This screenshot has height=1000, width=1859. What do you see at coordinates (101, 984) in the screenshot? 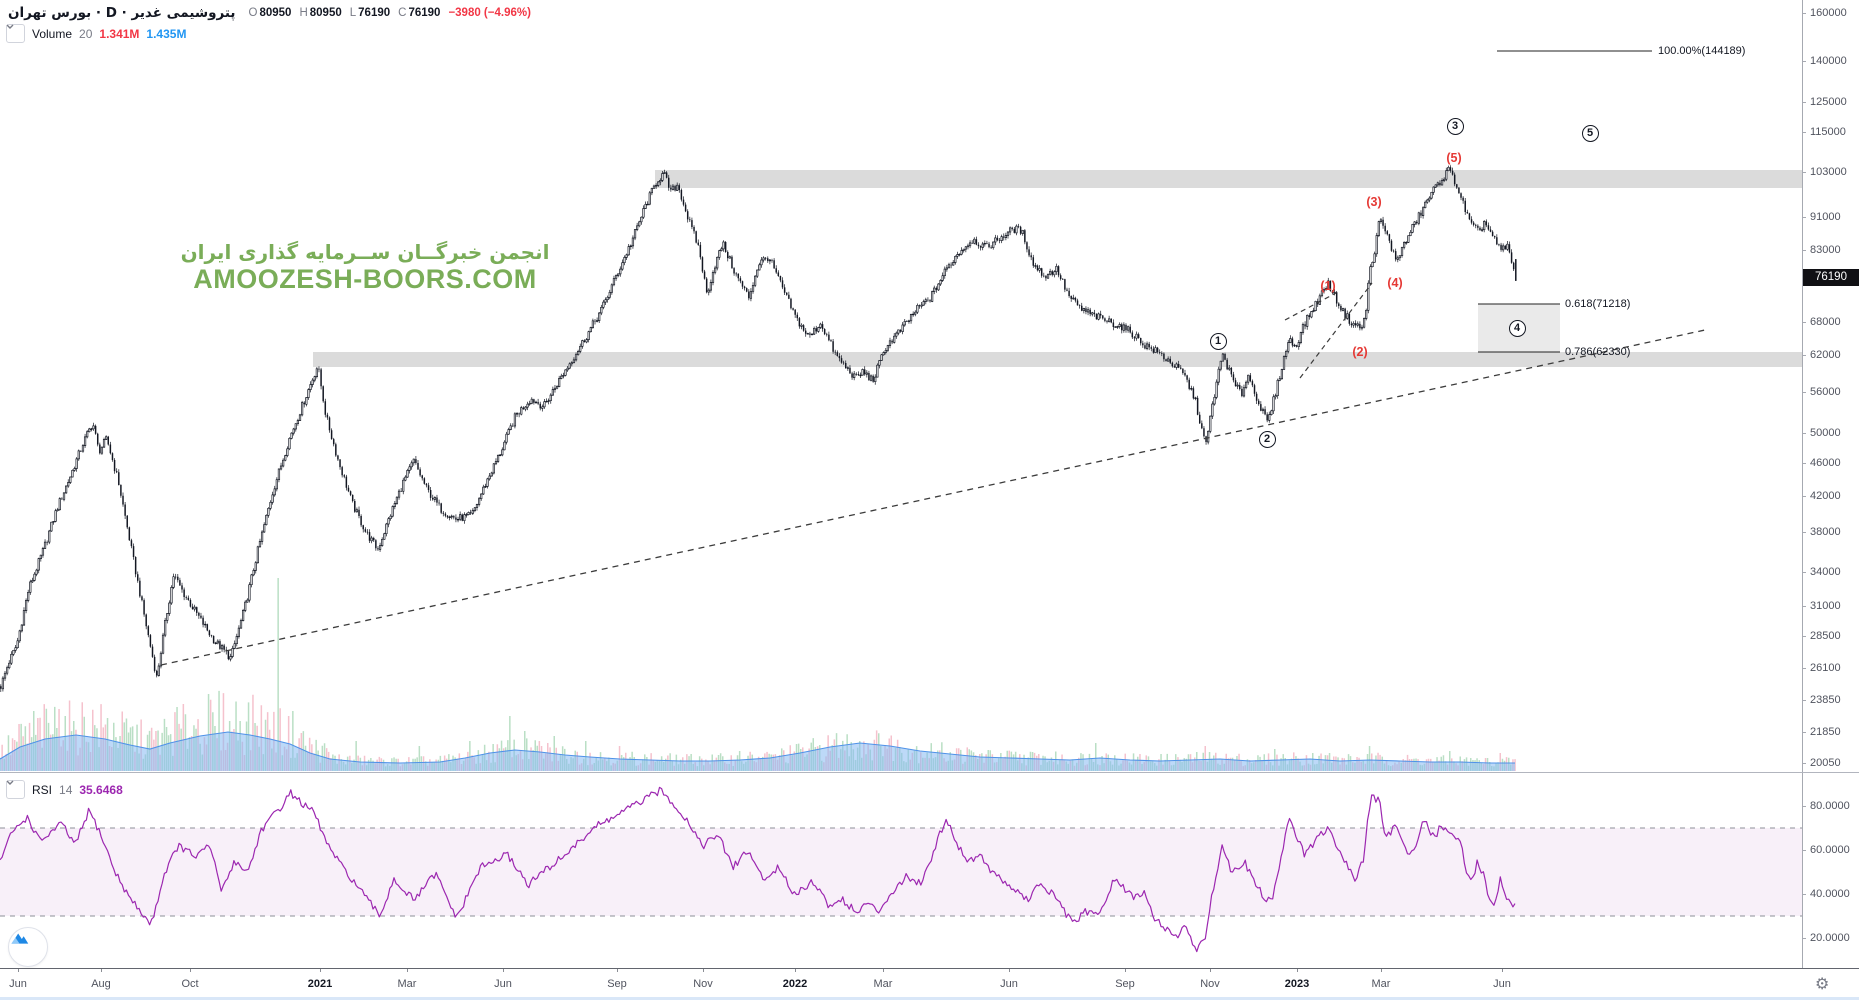
I see `time-label-Aug: Aug` at bounding box center [101, 984].